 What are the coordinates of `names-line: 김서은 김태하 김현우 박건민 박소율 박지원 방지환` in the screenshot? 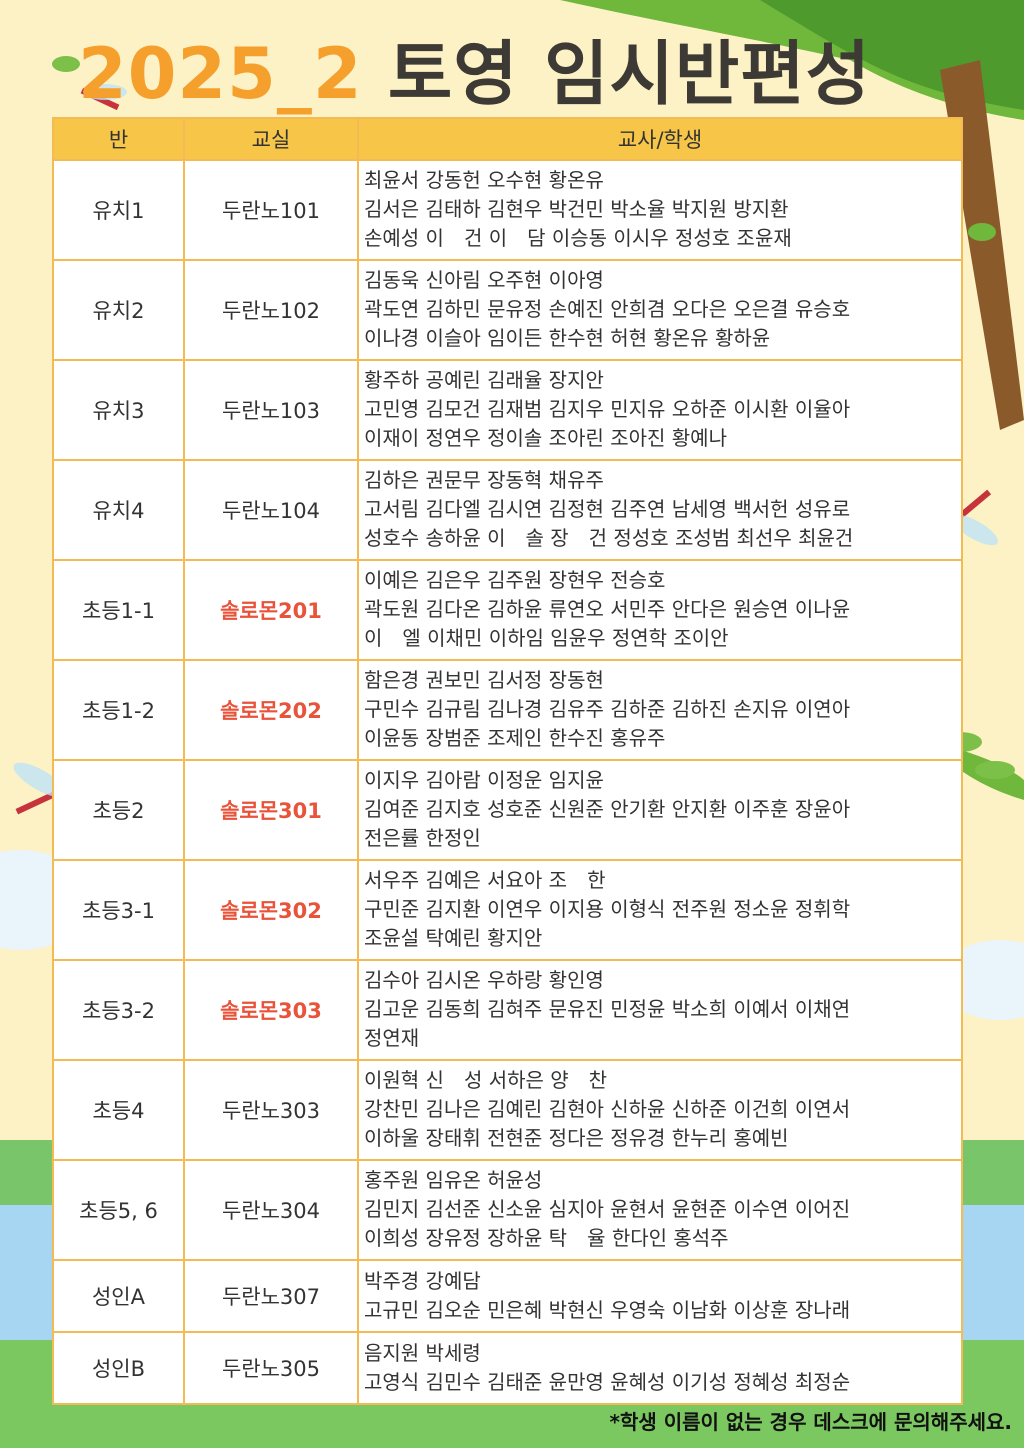 It's located at (576, 209).